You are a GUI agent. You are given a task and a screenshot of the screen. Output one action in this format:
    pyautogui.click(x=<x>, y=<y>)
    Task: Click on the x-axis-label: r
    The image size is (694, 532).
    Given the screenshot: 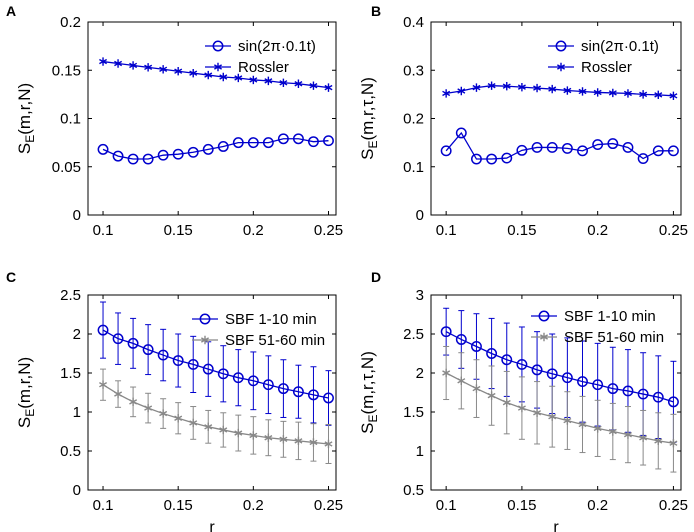 What is the action you would take?
    pyautogui.click(x=212, y=525)
    